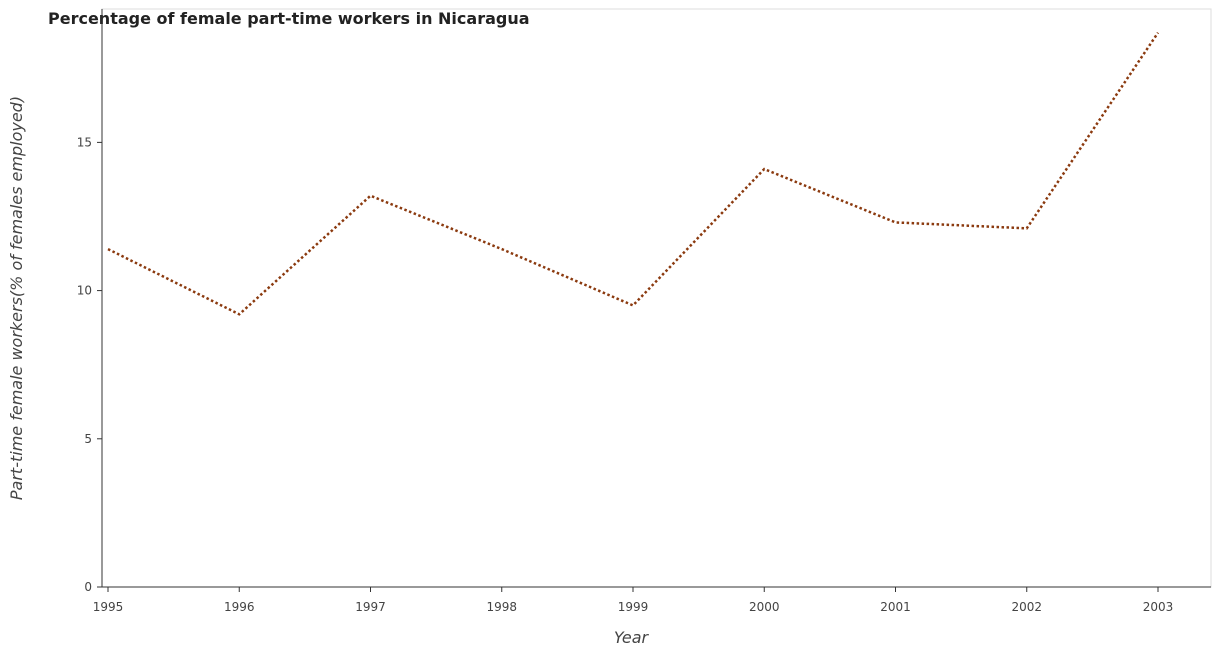  Describe the element at coordinates (88, 439) in the screenshot. I see `y-tick-label: 5` at that location.